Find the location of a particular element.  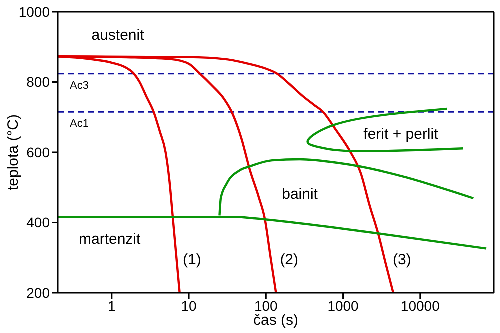

ref-line-label: Ac1 is located at coordinates (79, 124).